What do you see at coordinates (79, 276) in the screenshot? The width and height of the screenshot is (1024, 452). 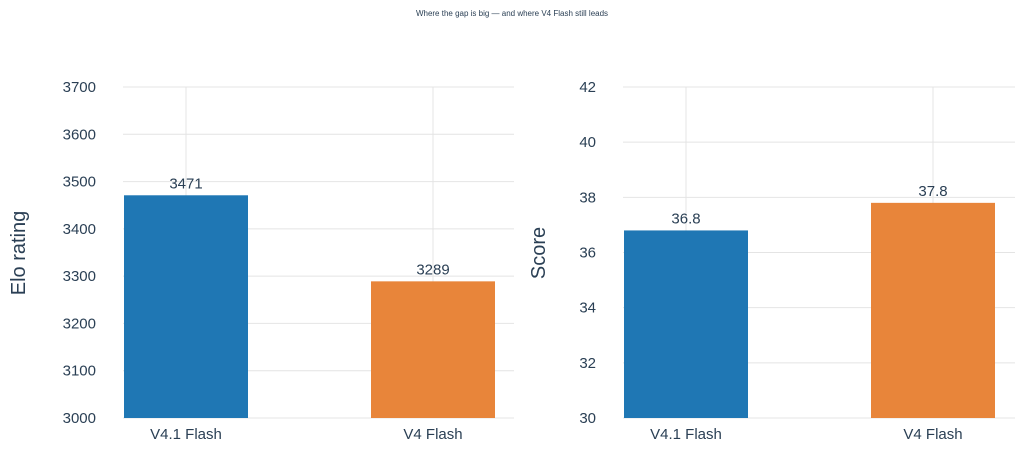 I see `y-tick-label: 3300` at bounding box center [79, 276].